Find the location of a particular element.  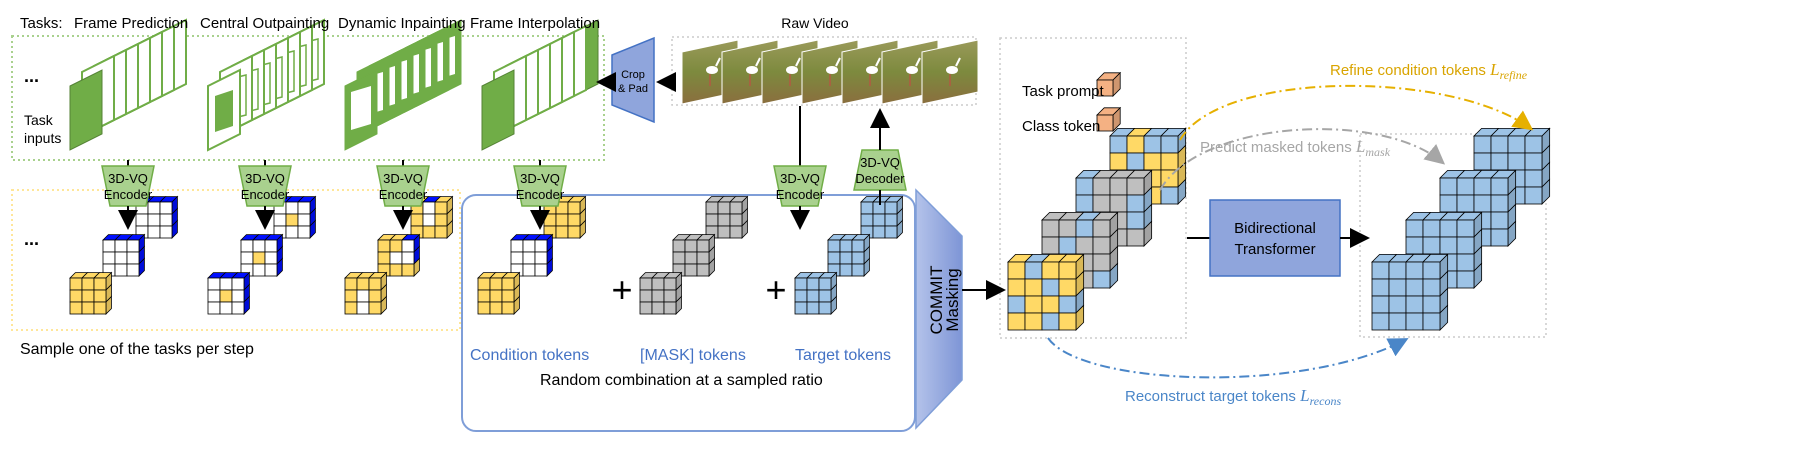

plus-sign-2: + is located at coordinates (775, 289).